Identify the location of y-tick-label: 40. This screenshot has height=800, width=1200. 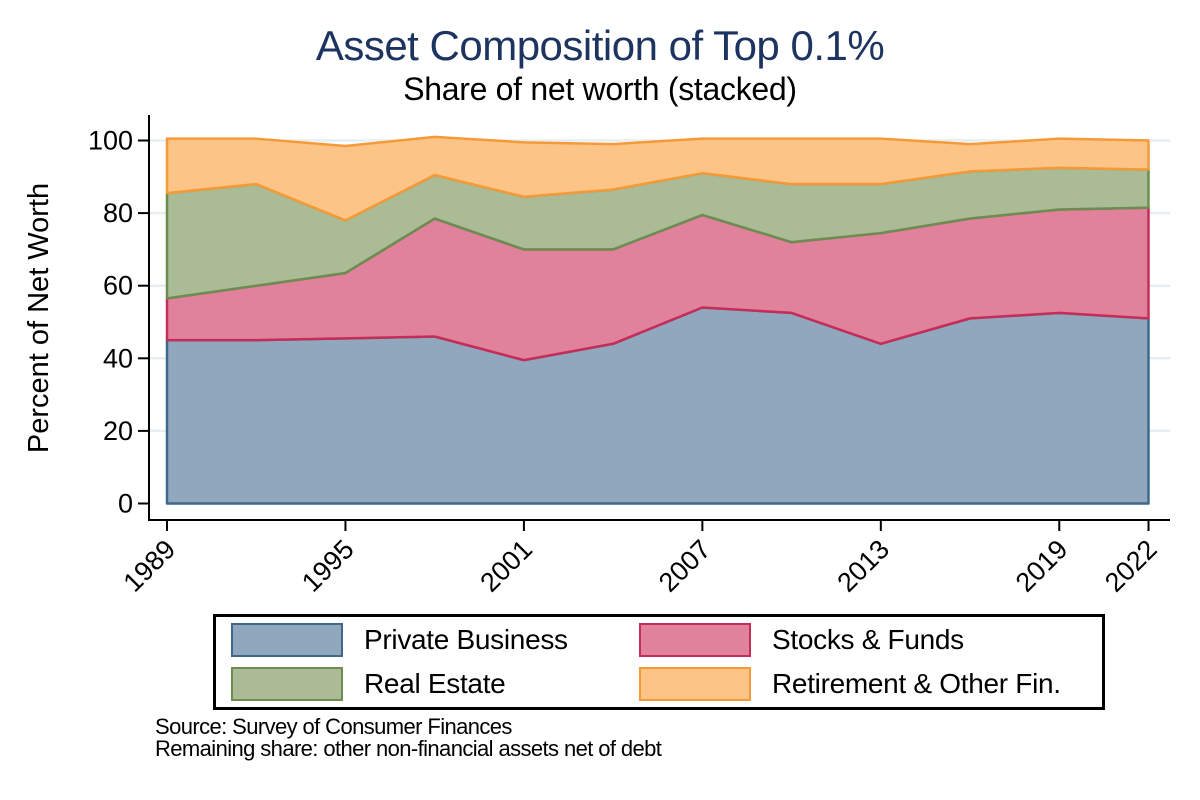
(118, 358).